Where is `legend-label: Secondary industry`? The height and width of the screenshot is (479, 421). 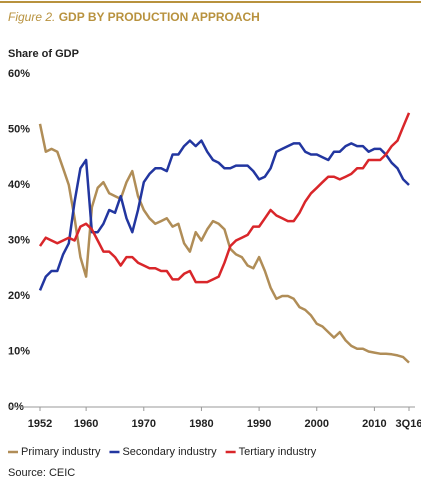
legend-label: Secondary industry is located at coordinates (169, 452).